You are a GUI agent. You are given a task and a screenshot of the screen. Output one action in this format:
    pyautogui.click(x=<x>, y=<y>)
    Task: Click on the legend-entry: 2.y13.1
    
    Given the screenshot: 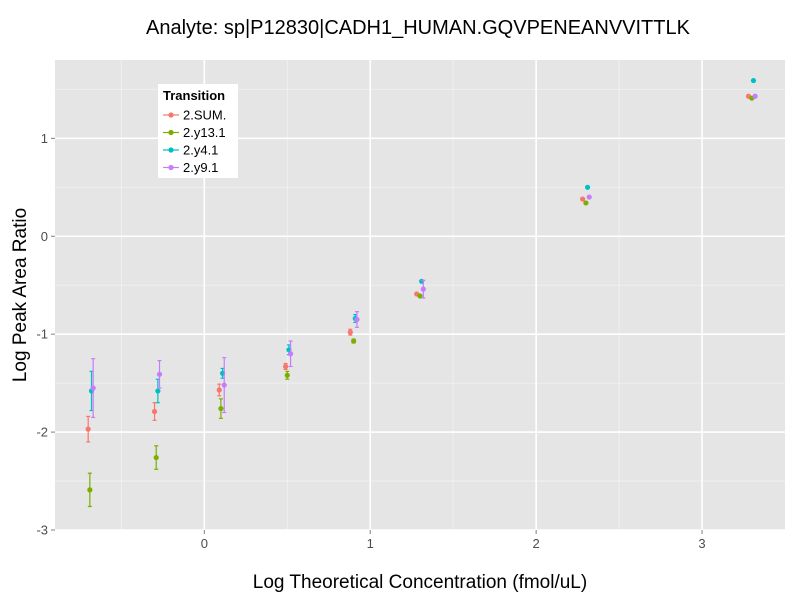 What is the action you would take?
    pyautogui.click(x=194, y=132)
    